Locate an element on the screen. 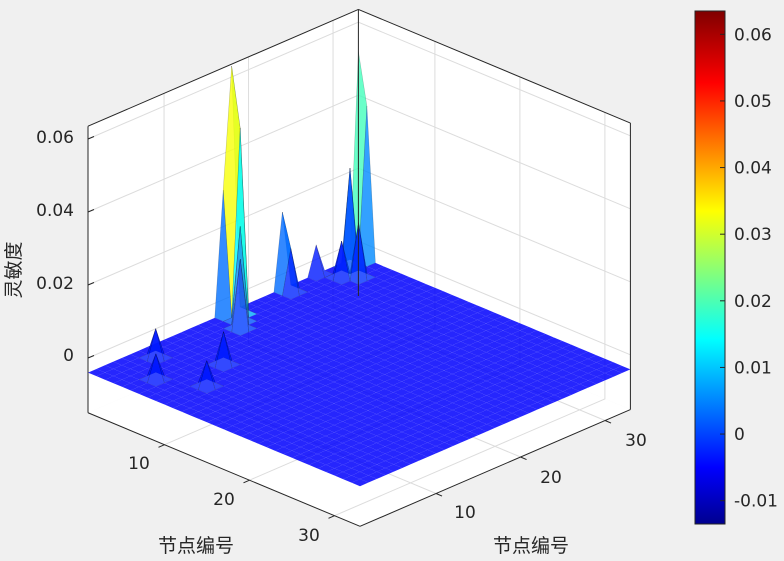 The height and width of the screenshot is (561, 784). x-tick-label: 30 is located at coordinates (309, 536).